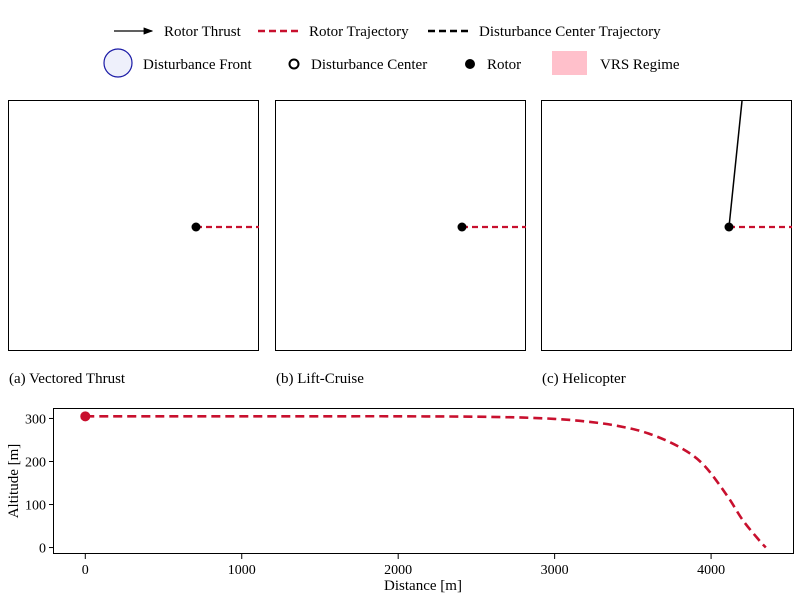 Image resolution: width=800 pixels, height=612 pixels. I want to click on disturbance-center-hollow-dot-icon, so click(294, 64).